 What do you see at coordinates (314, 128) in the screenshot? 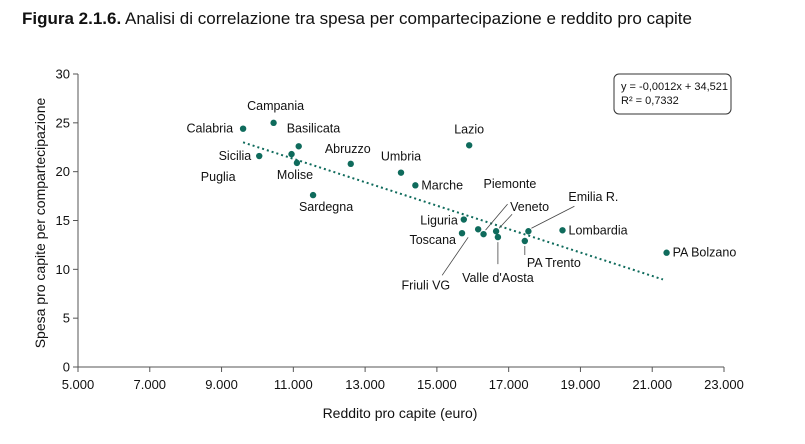
I see `point-label: Basilicata` at bounding box center [314, 128].